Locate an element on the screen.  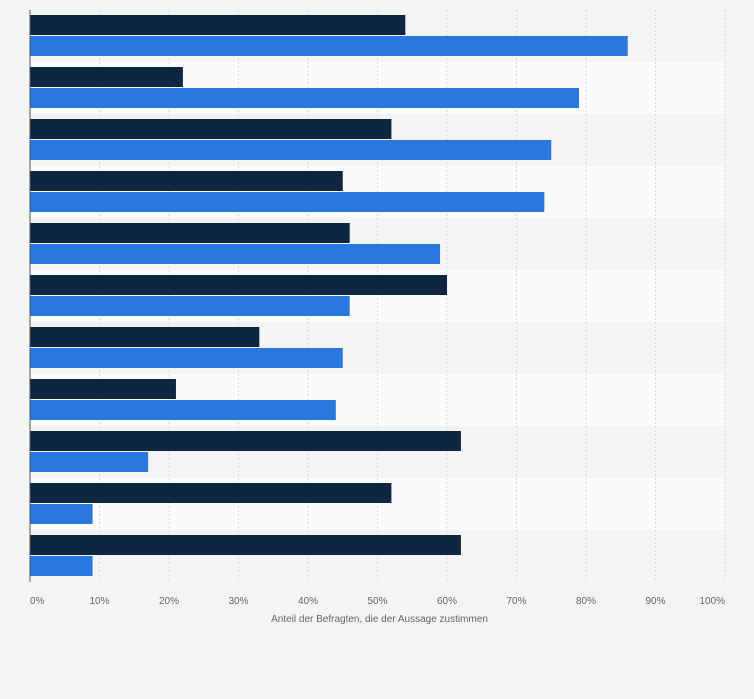
x-tick-label: 0% is located at coordinates (37, 601).